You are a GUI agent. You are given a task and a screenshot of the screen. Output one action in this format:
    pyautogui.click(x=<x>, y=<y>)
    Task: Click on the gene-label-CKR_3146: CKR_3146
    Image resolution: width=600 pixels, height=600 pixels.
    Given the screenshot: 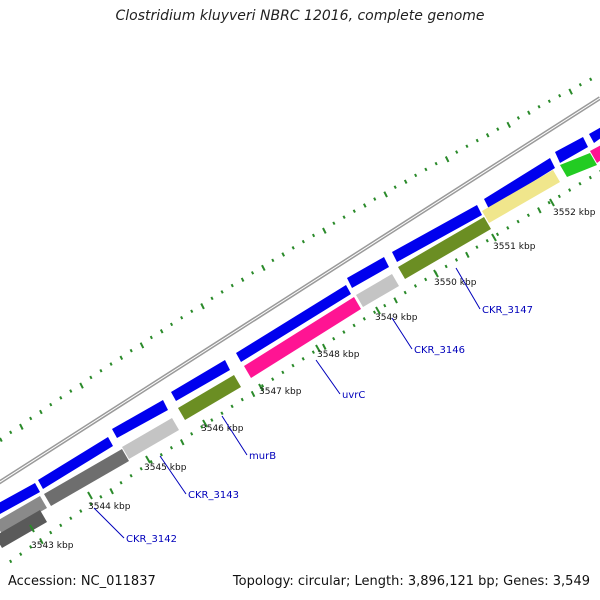 What is the action you would take?
    pyautogui.click(x=439, y=350)
    